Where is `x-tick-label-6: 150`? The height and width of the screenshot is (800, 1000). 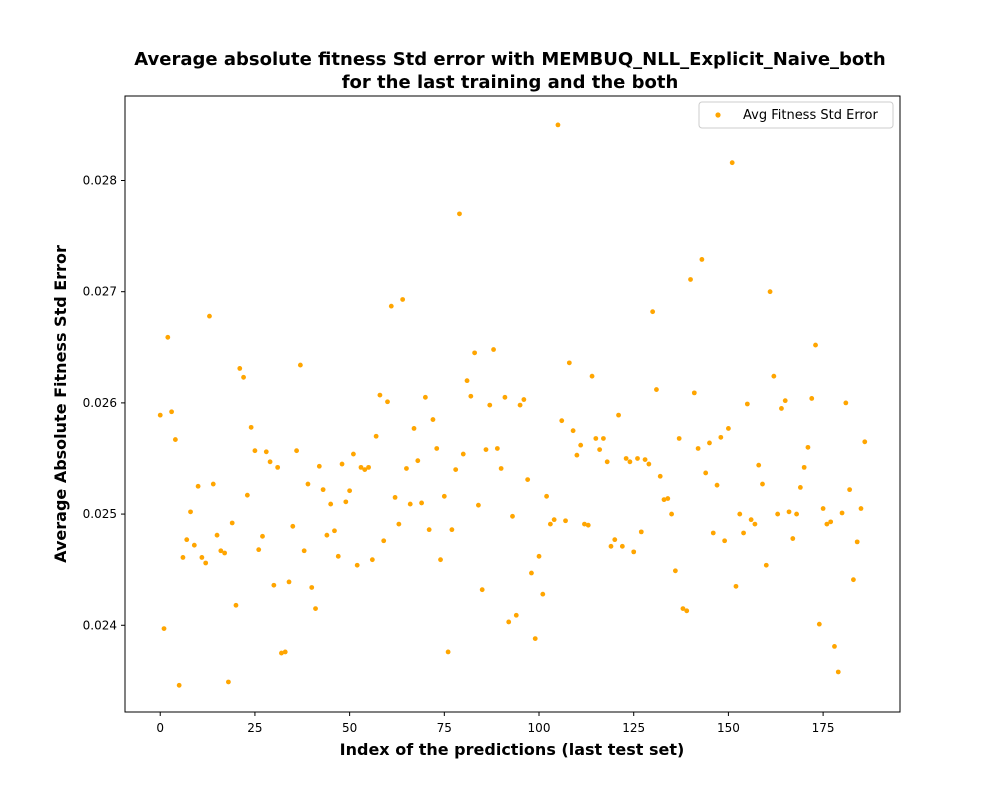
x-tick-label-6: 150 is located at coordinates (728, 728).